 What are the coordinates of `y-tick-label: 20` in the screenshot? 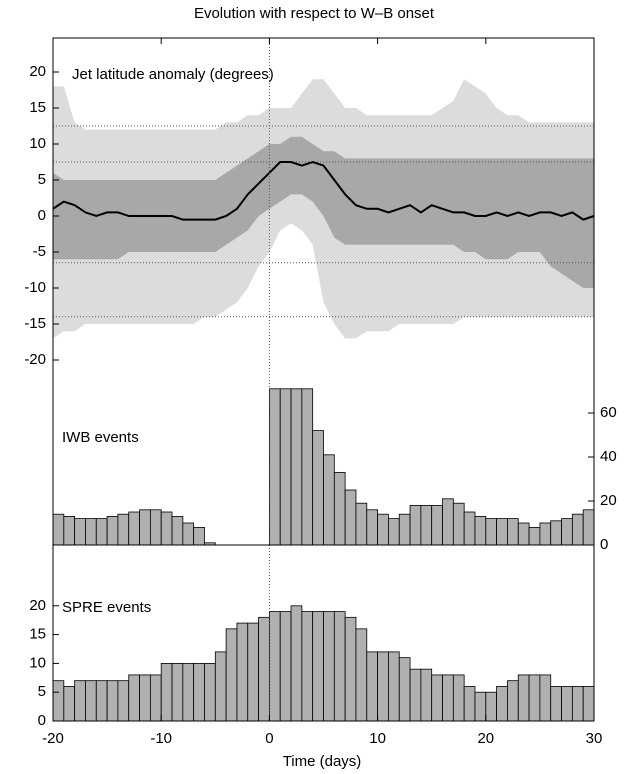 It's located at (37, 71).